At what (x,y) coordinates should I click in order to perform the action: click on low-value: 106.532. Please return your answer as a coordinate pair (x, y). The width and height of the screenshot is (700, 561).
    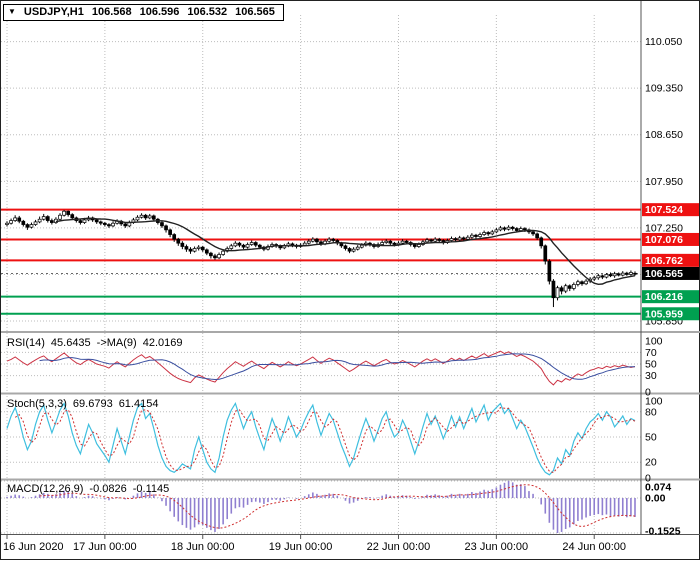
    Looking at the image, I should click on (207, 12).